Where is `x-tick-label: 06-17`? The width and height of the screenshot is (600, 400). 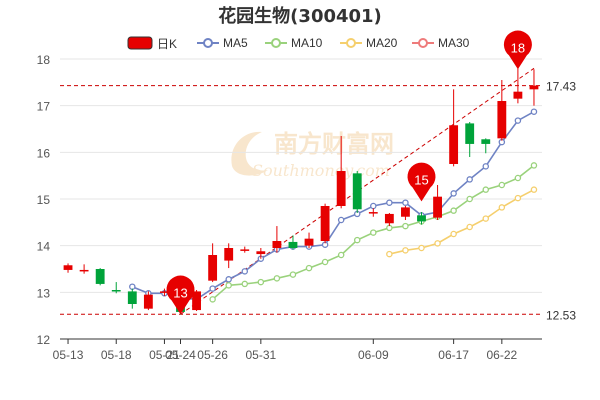
x-tick-label: 06-17 is located at coordinates (453, 355).